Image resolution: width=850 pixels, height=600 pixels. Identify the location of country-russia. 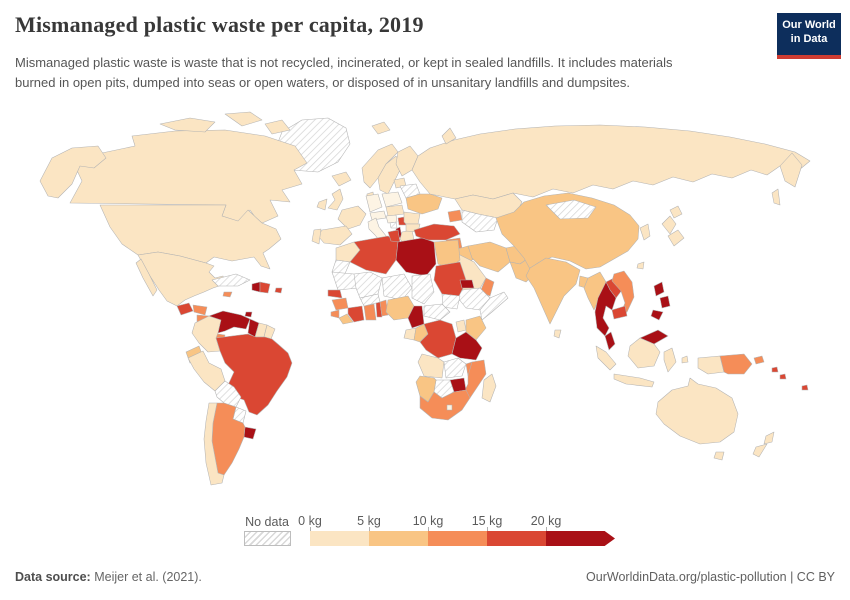
(611, 162).